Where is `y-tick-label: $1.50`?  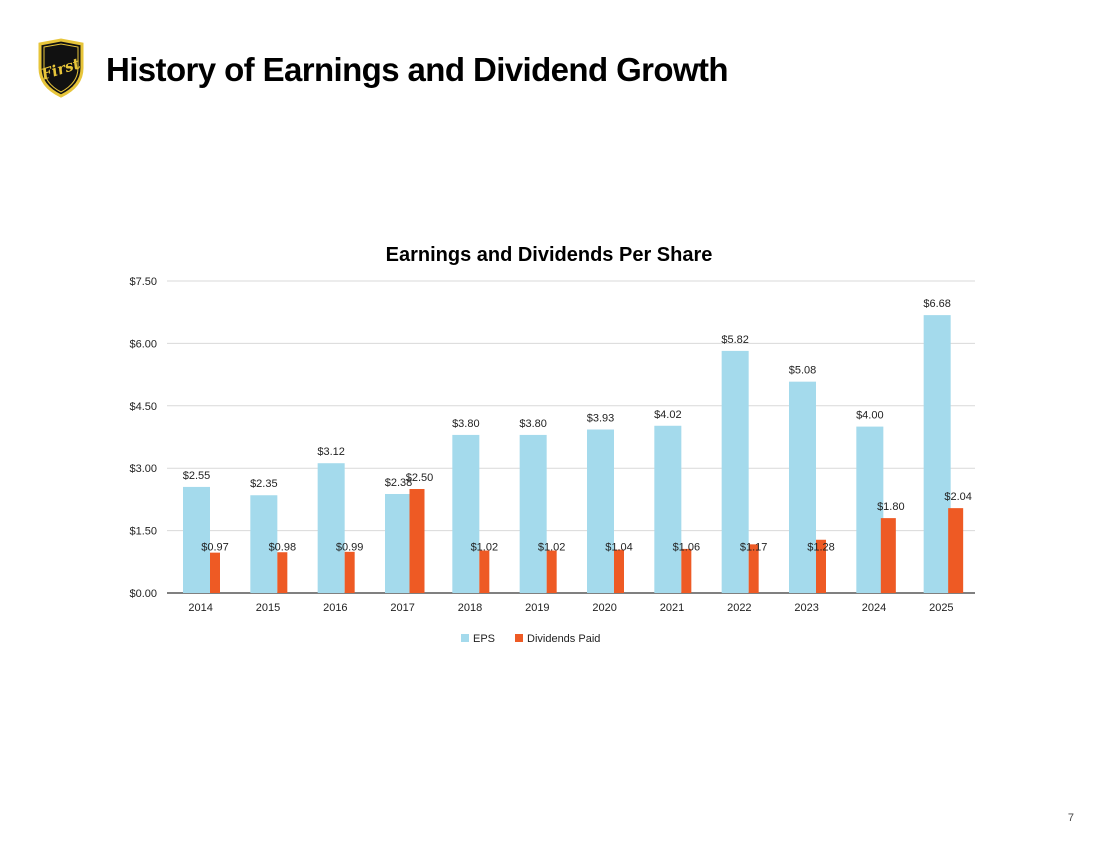 y-tick-label: $1.50 is located at coordinates (143, 532).